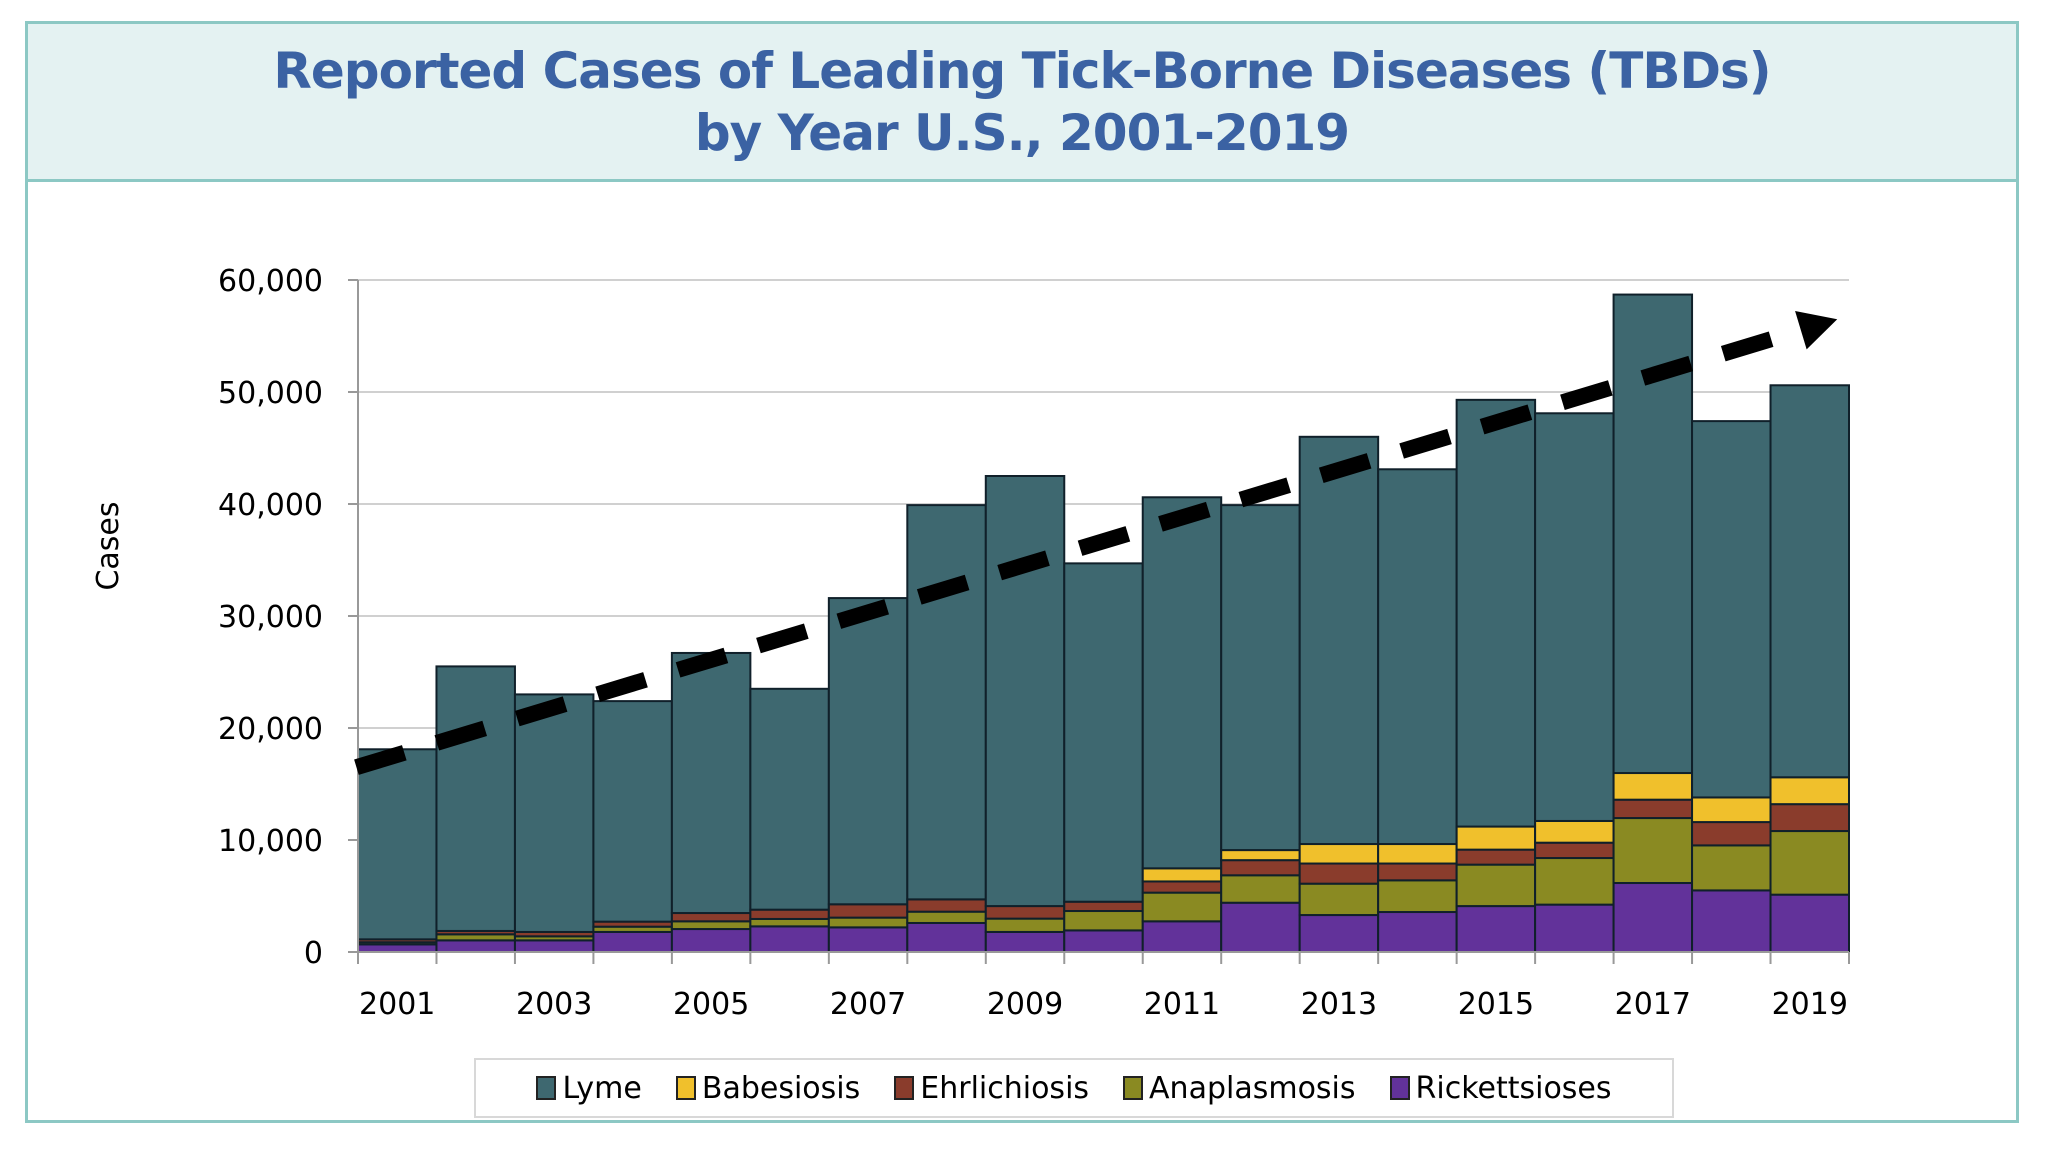  Describe the element at coordinates (1252, 1088) in the screenshot. I see `legend-label: Anaplasmosis` at that location.